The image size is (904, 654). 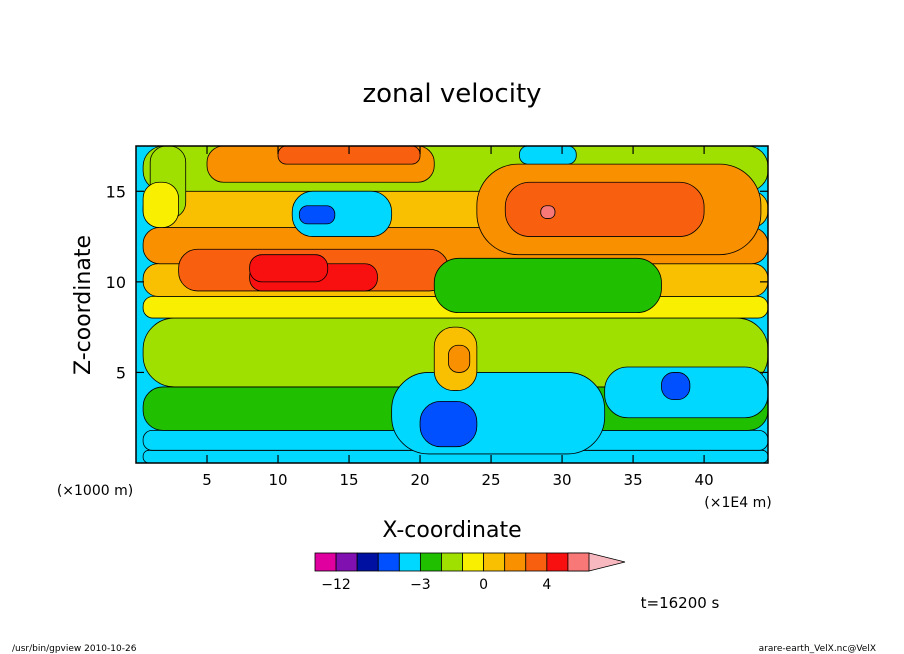 What do you see at coordinates (420, 585) in the screenshot?
I see `colorbar-label: −3` at bounding box center [420, 585].